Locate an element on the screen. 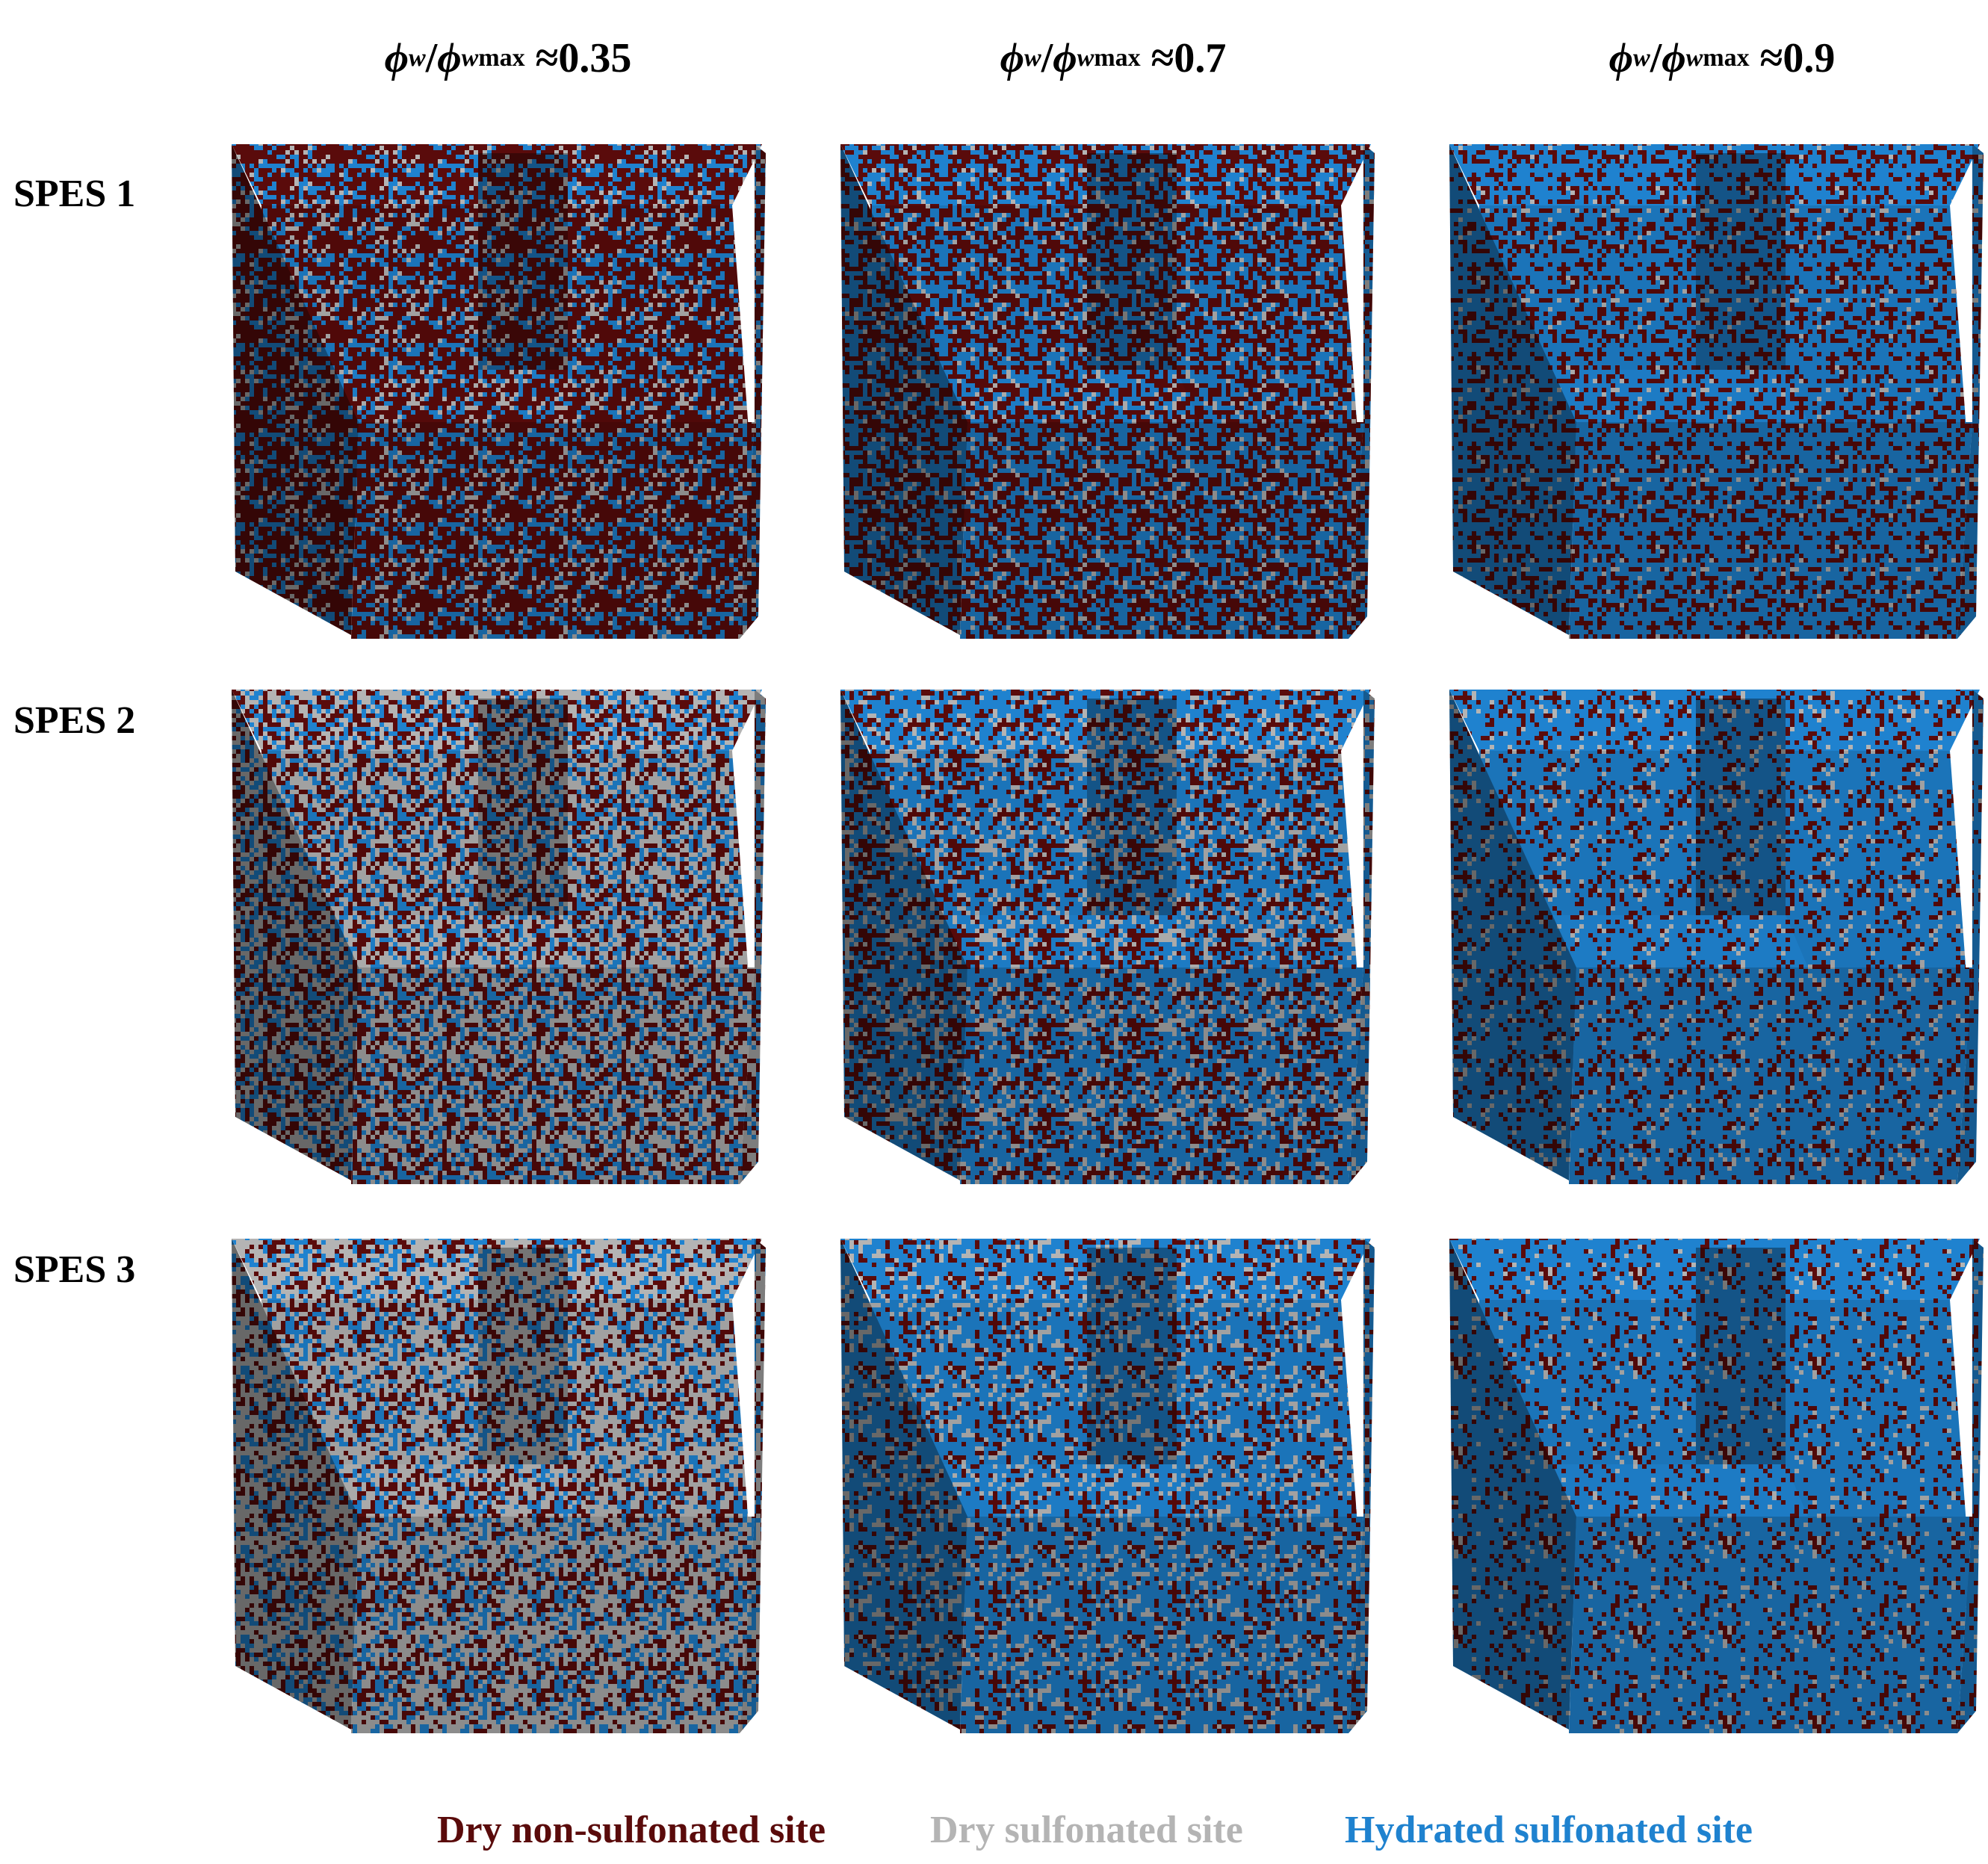  phi-symbol: ϕ is located at coordinates (1065, 58).